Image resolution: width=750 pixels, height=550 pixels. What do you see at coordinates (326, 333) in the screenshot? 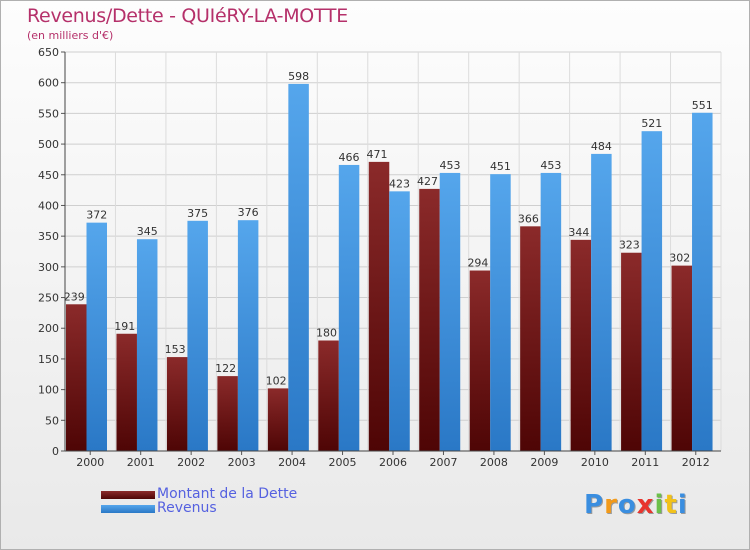
I see `data-label-dette-2005: 180` at bounding box center [326, 333].